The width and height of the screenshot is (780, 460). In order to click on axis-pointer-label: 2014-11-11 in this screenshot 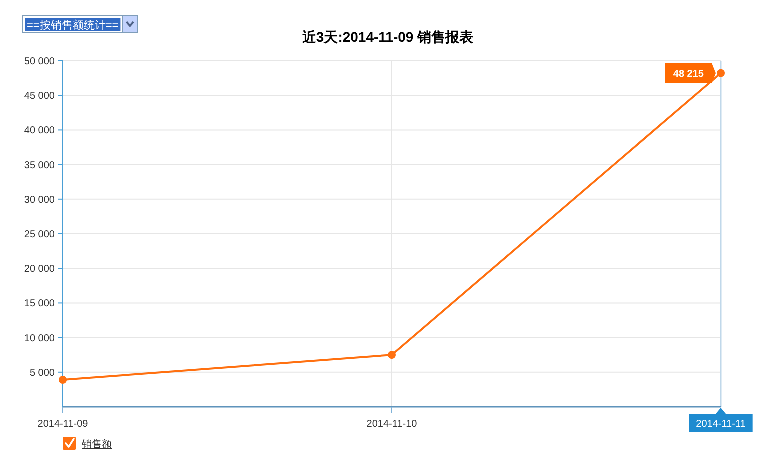, I will do `click(721, 420)`.